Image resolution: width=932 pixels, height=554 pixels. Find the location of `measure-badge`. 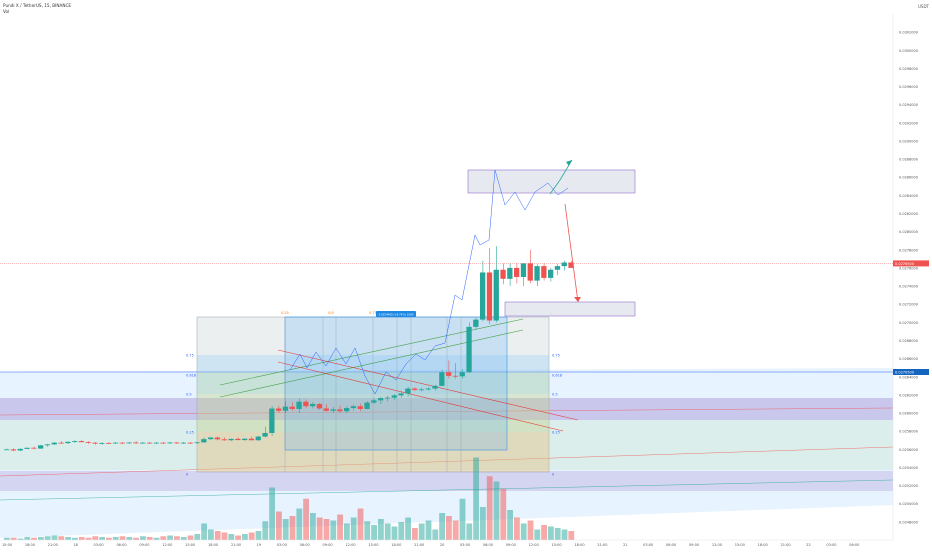

measure-badge is located at coordinates (396, 314).